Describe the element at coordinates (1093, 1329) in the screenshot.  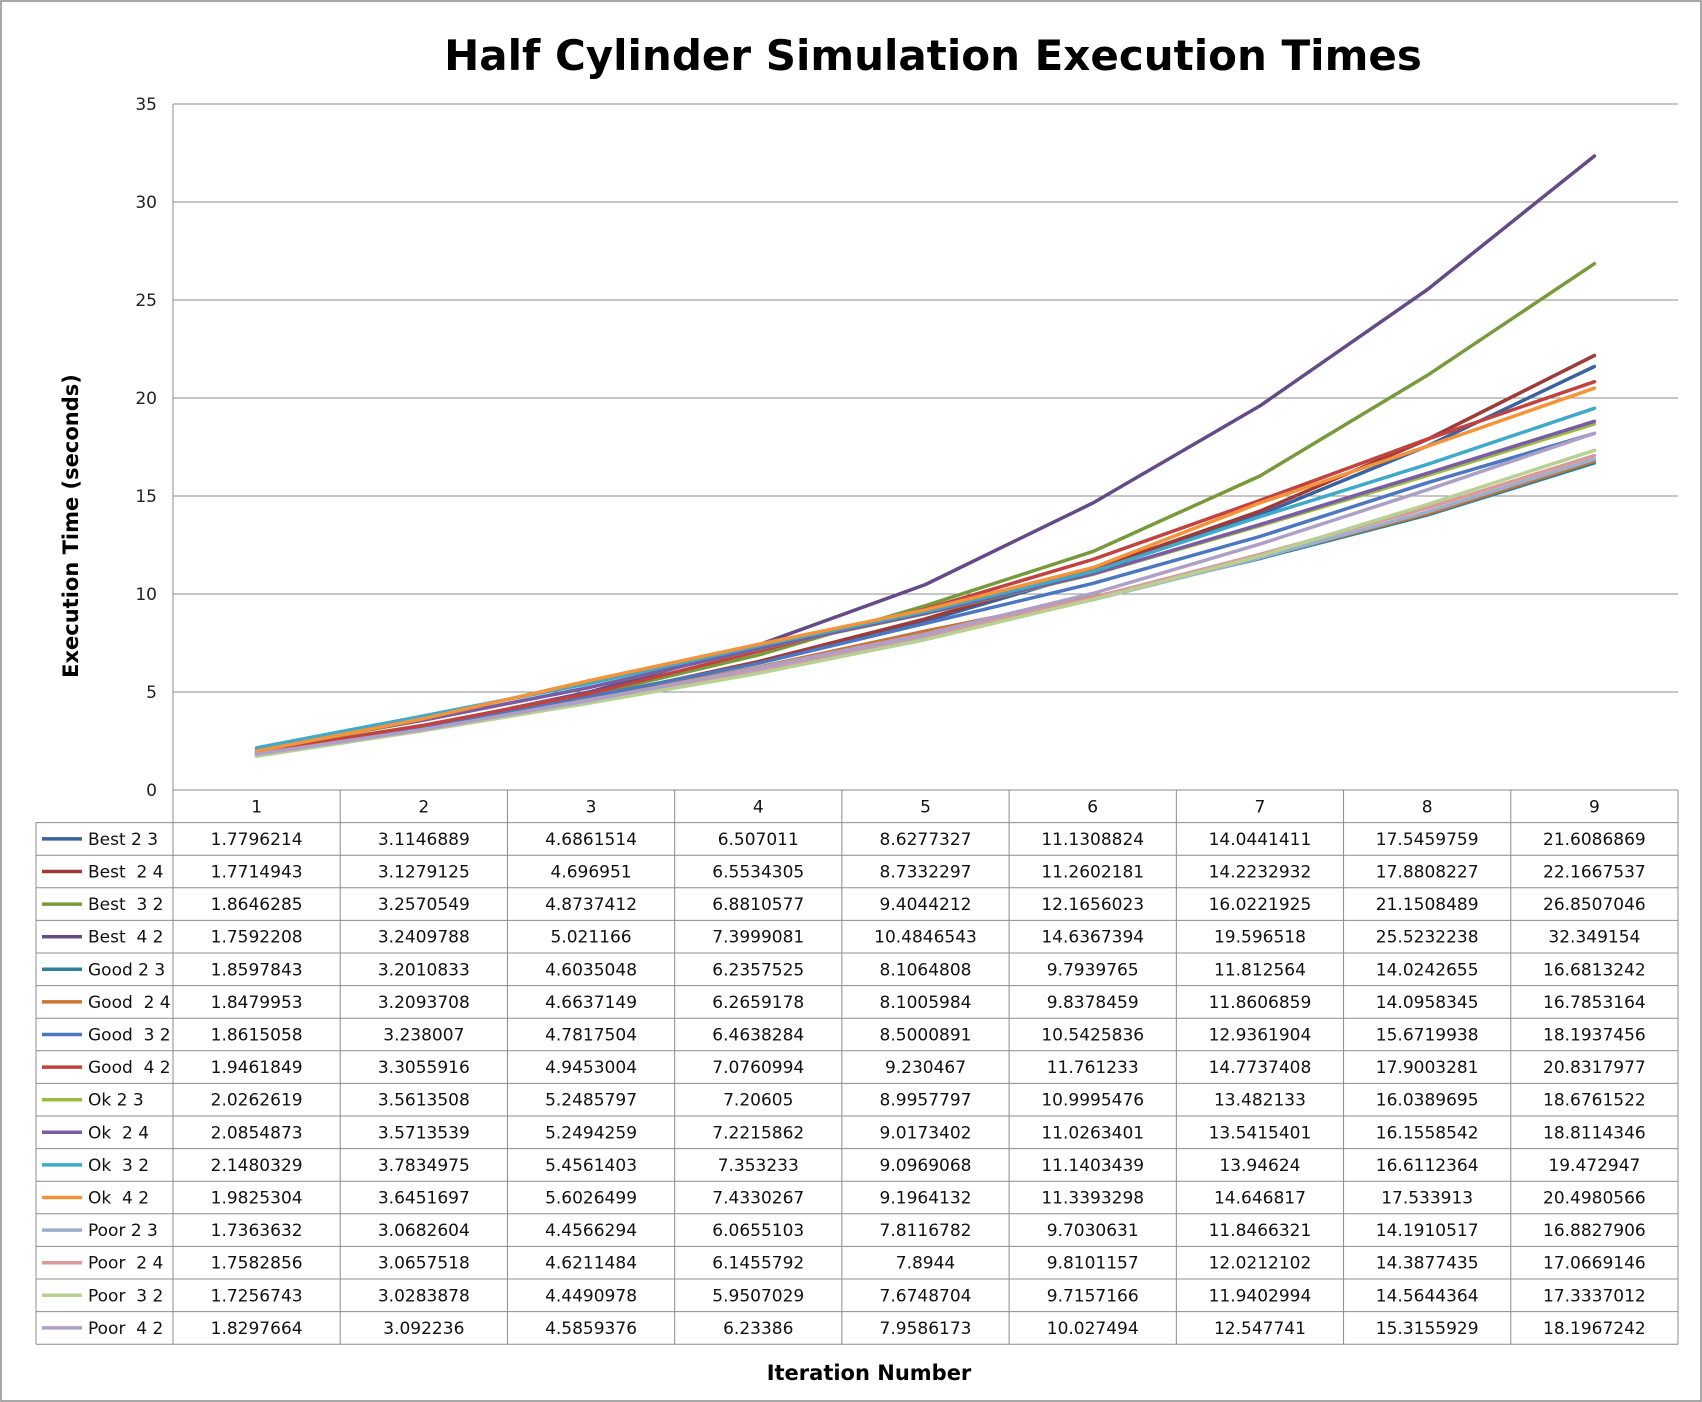
I see `data-label: 10.027494` at that location.